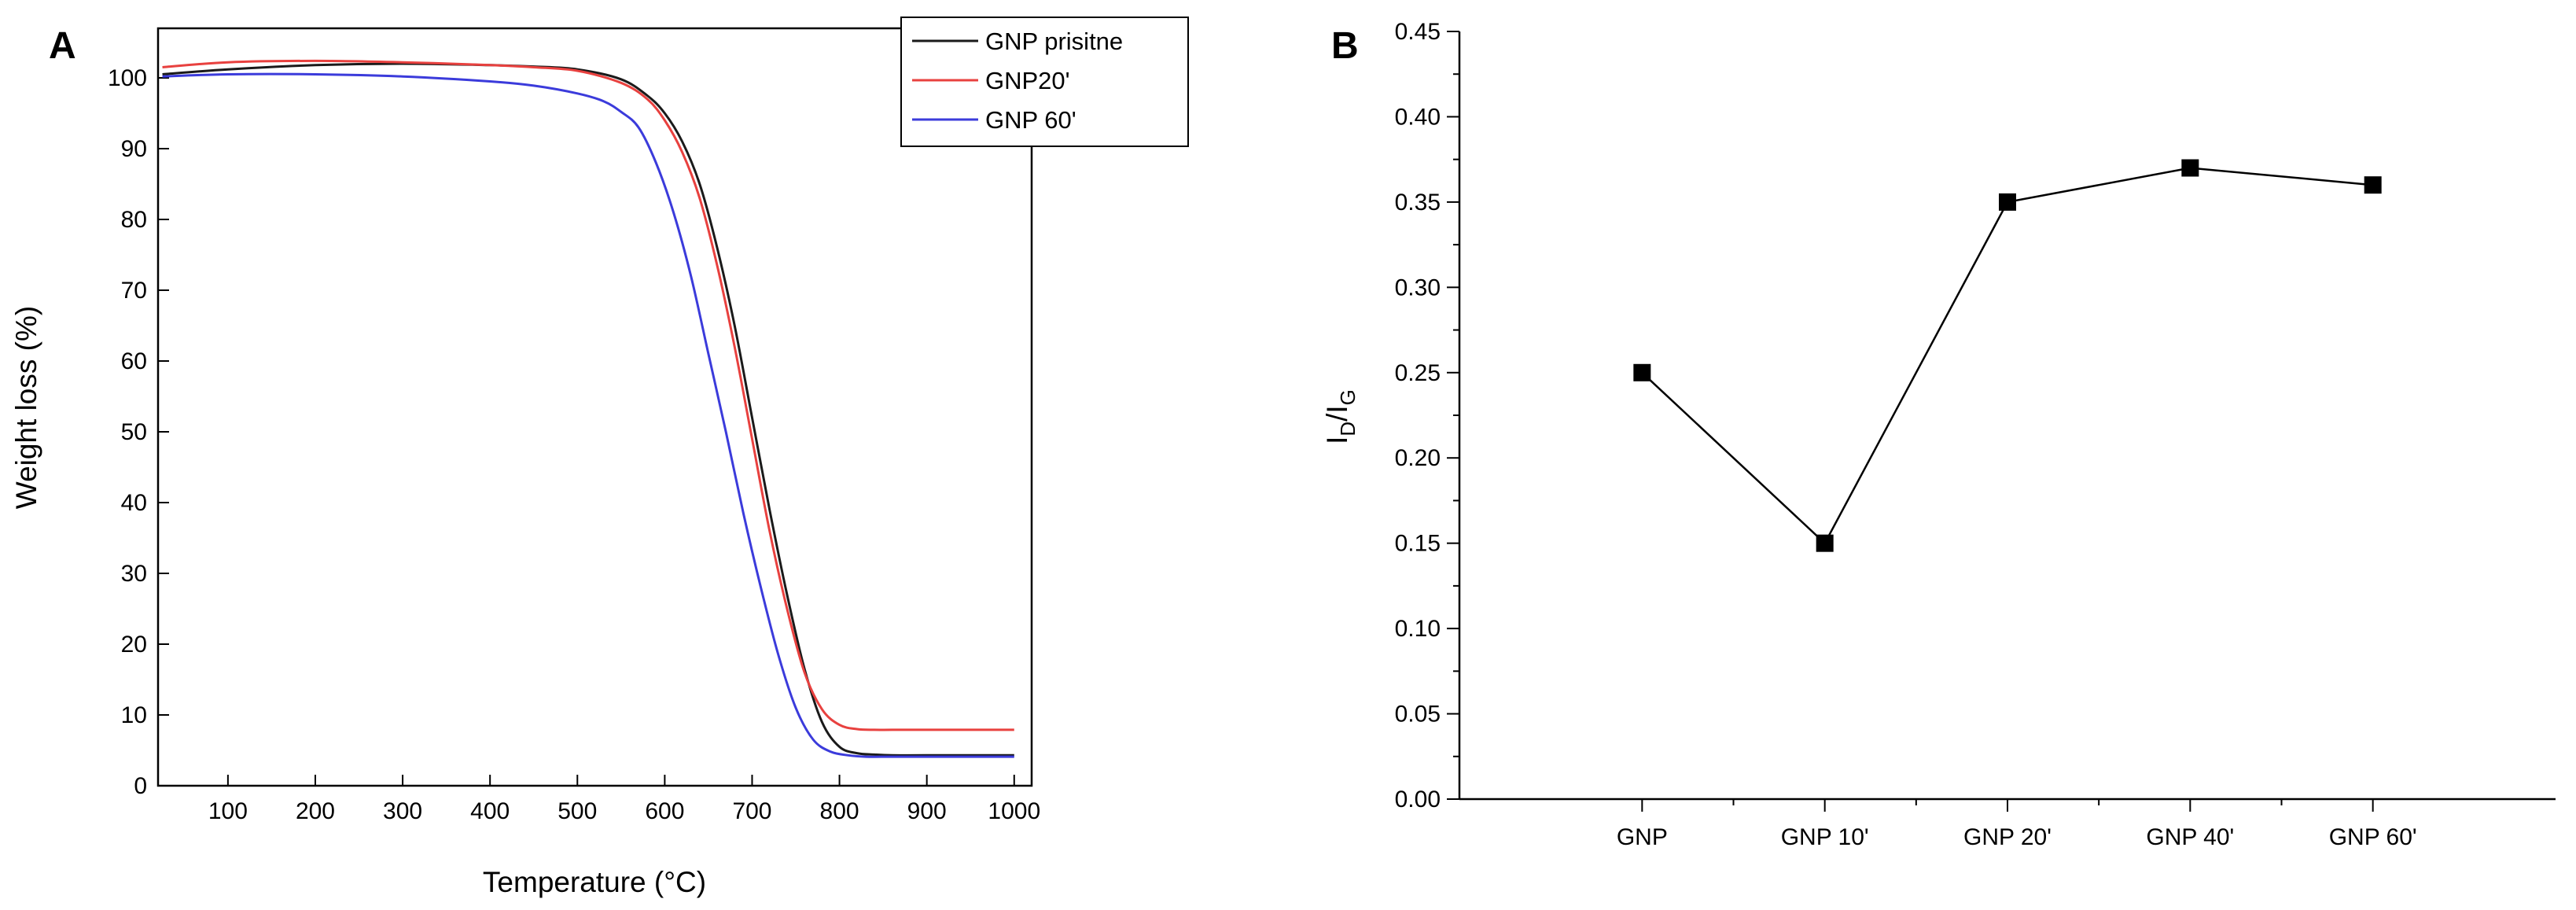 This screenshot has height=910, width=2576. What do you see at coordinates (134, 715) in the screenshot?
I see `y-tick-label-10: 10` at bounding box center [134, 715].